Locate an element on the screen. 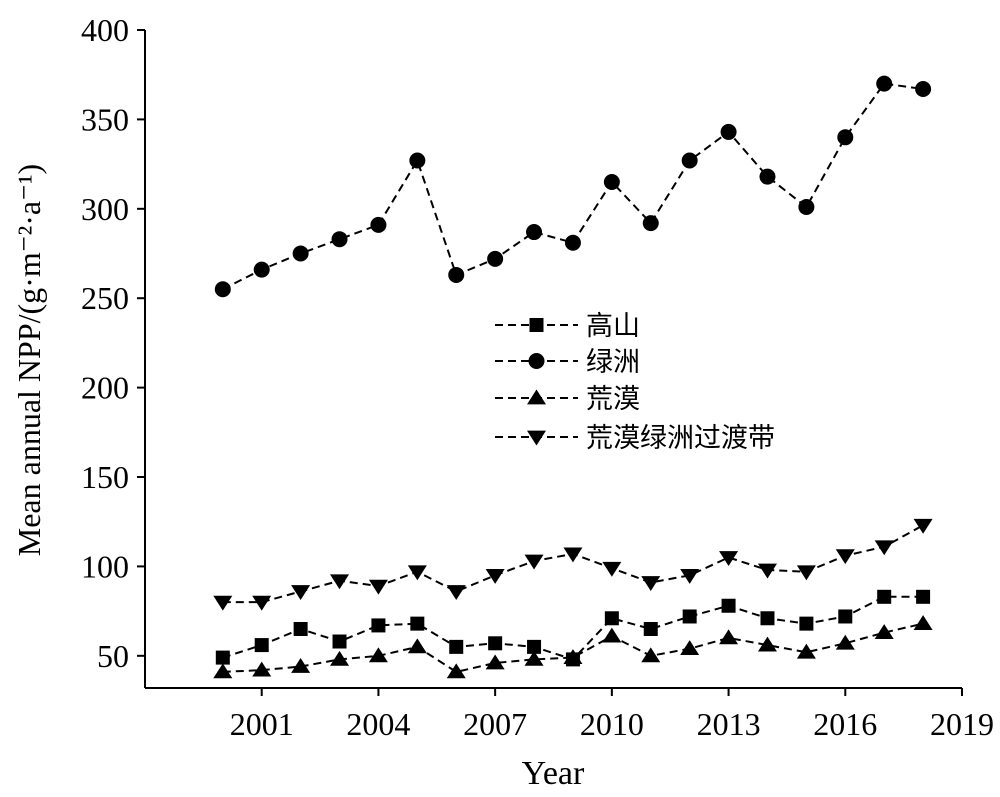  series-line is located at coordinates (573, 564).